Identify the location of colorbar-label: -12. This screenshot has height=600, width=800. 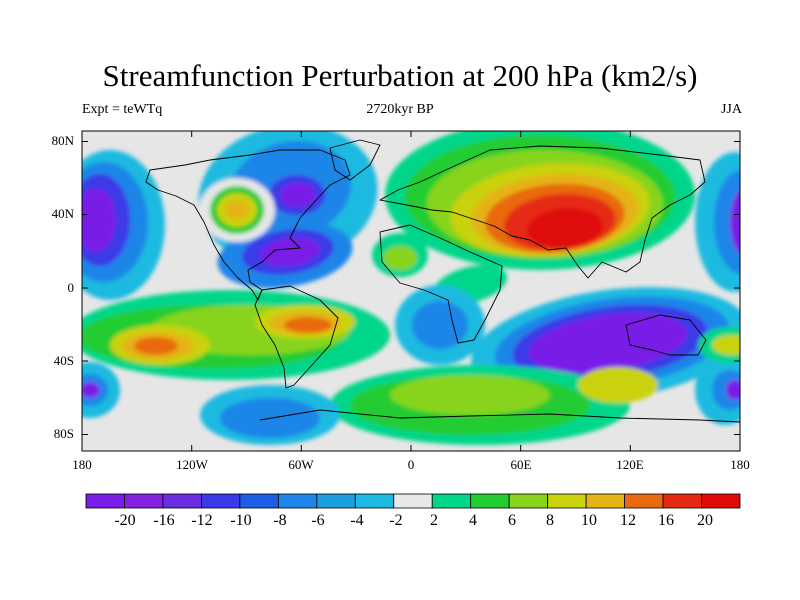
(202, 520).